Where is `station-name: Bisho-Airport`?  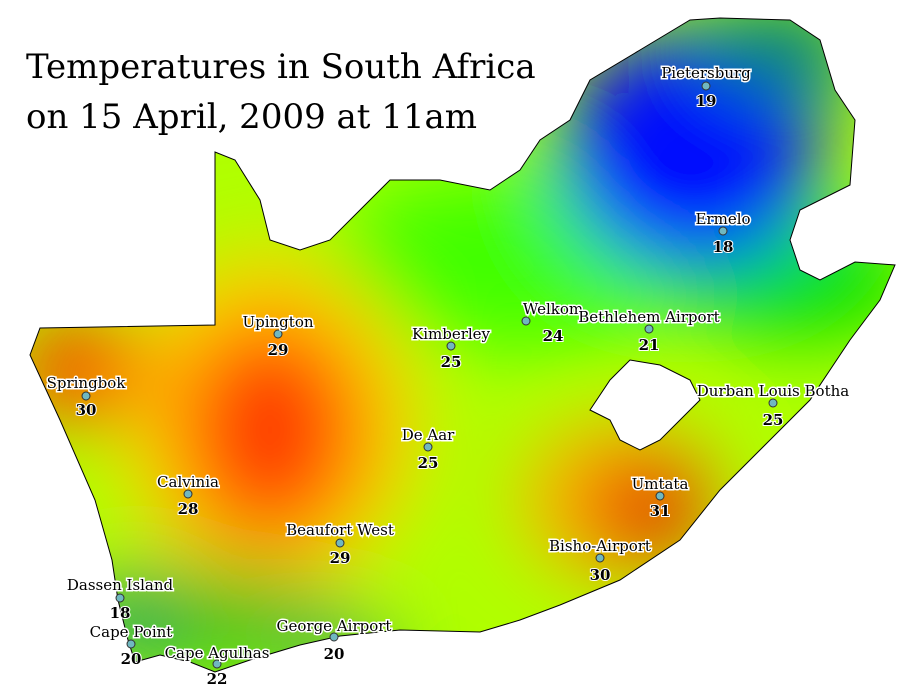 station-name: Bisho-Airport is located at coordinates (600, 546).